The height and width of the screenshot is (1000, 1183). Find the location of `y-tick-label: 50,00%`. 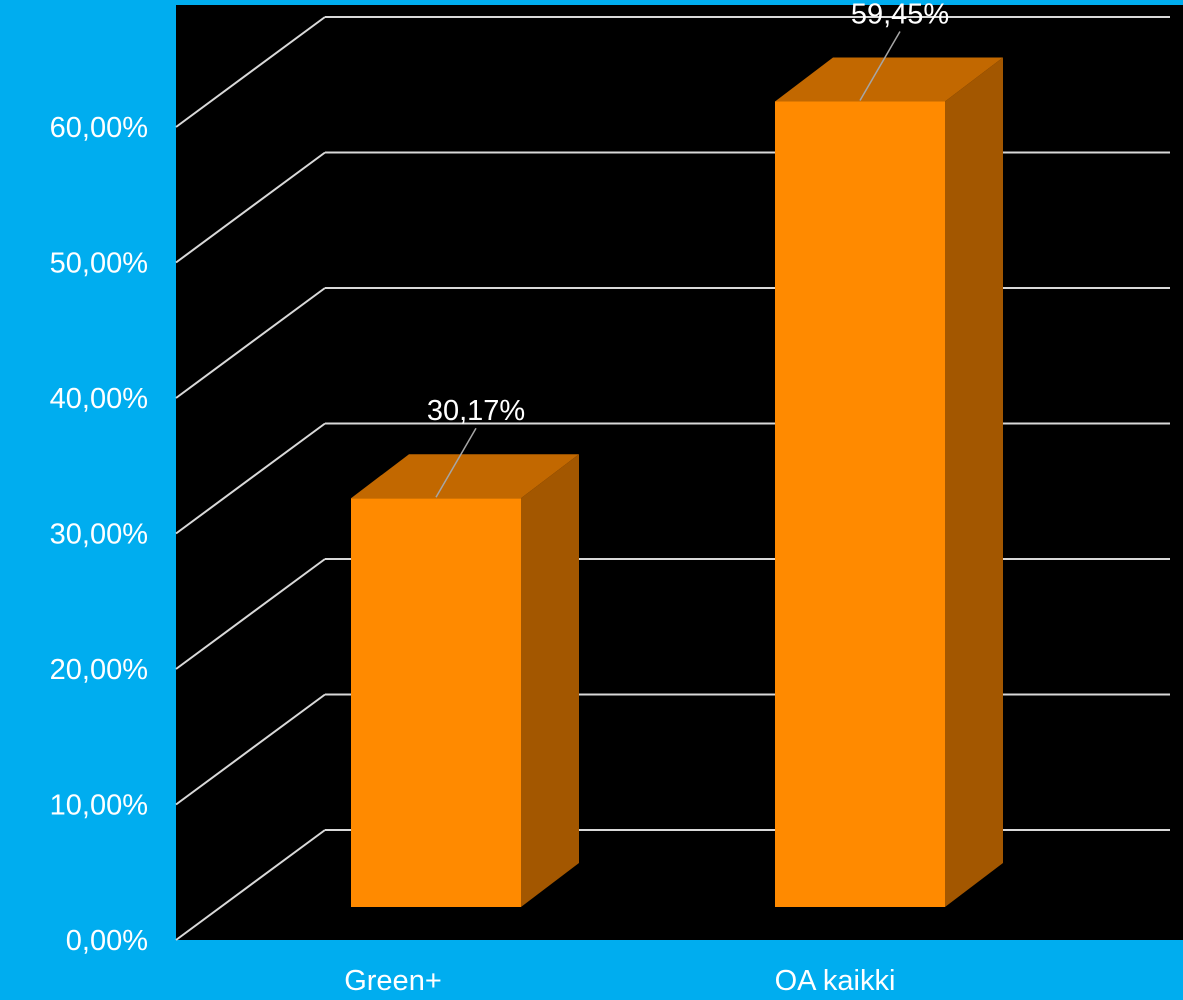

y-tick-label: 50,00% is located at coordinates (99, 264).